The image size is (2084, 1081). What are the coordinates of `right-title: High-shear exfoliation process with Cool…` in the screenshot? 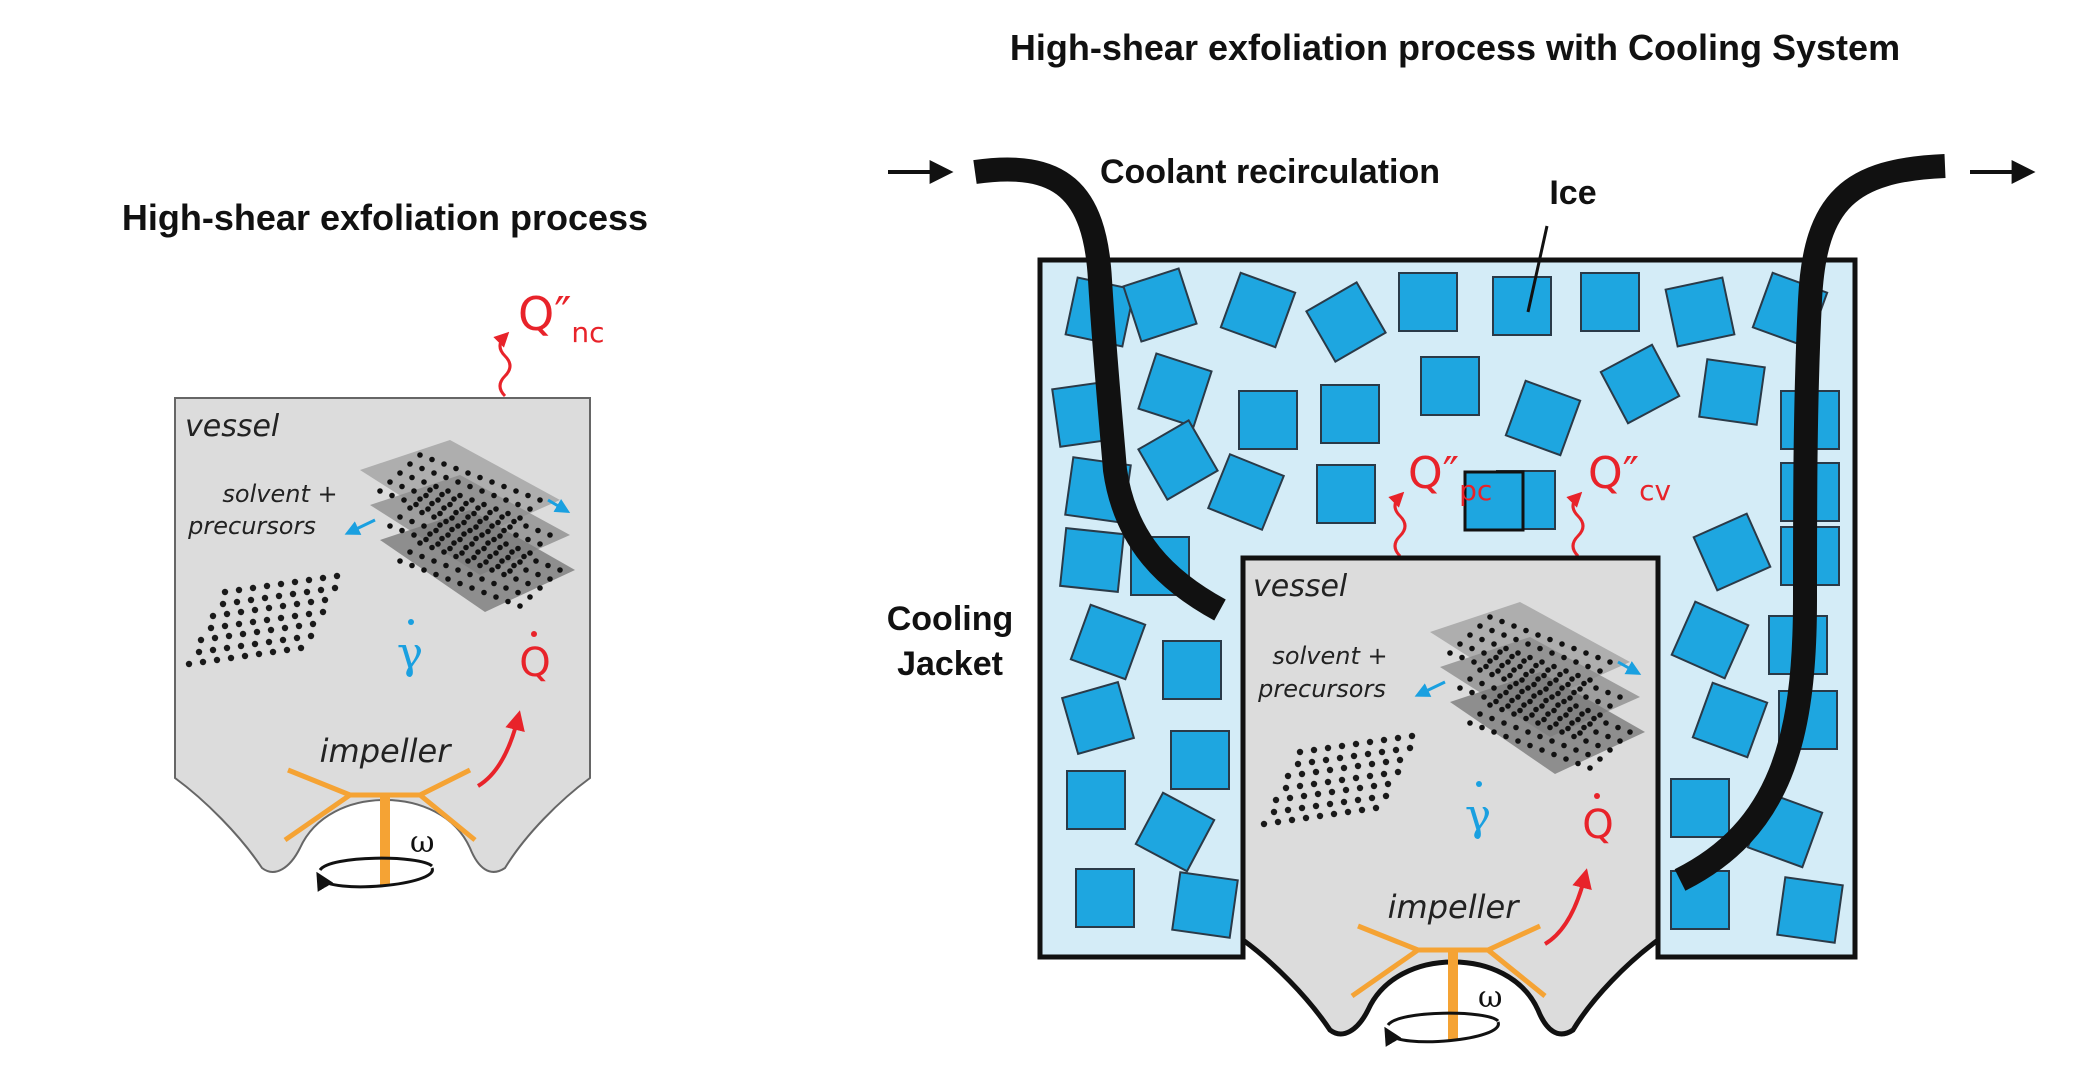 It's located at (1455, 47).